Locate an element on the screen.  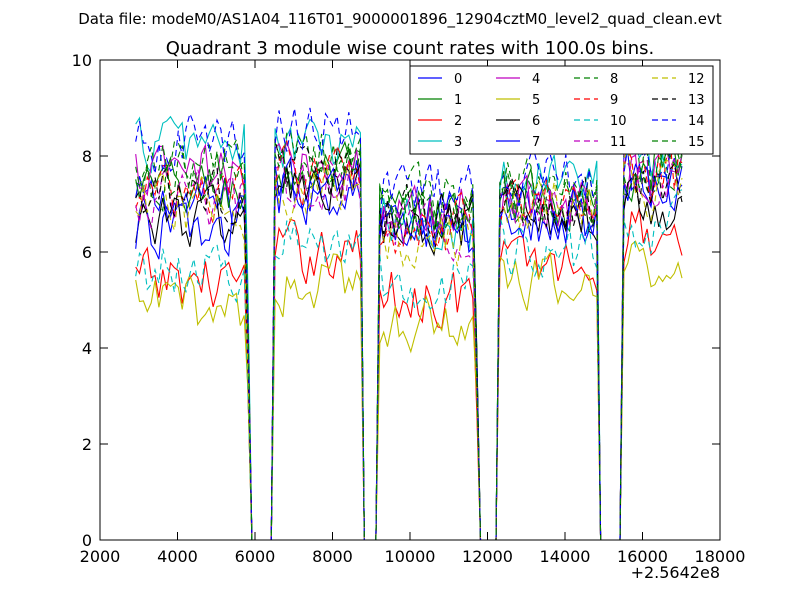
legend-label-1: 1 is located at coordinates (458, 100).